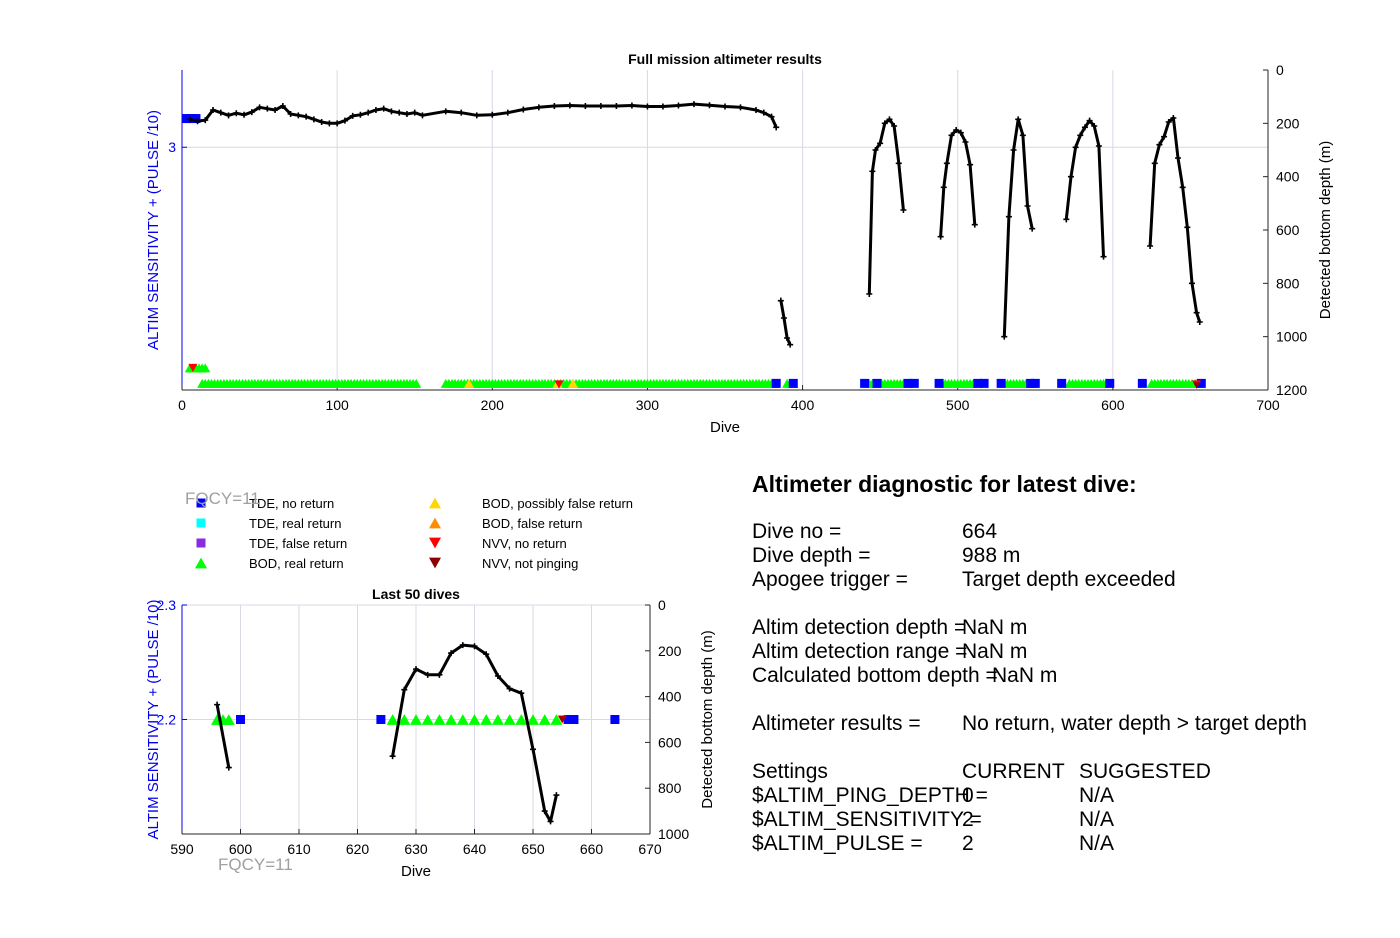  What do you see at coordinates (1288, 283) in the screenshot?
I see `right-tick-label: 800` at bounding box center [1288, 283].